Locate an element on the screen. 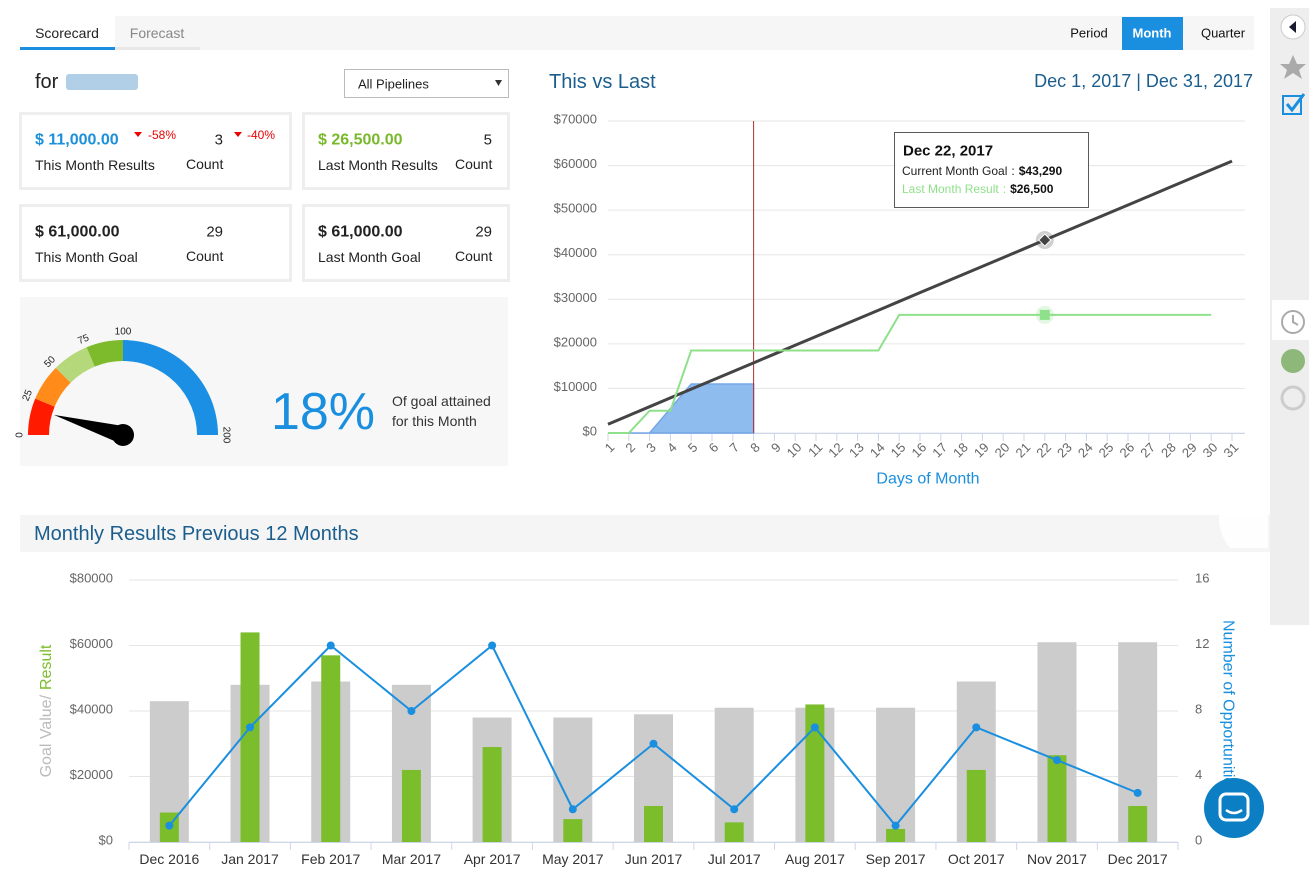 The image size is (1309, 883). chart-title: This vs Last is located at coordinates (602, 82).